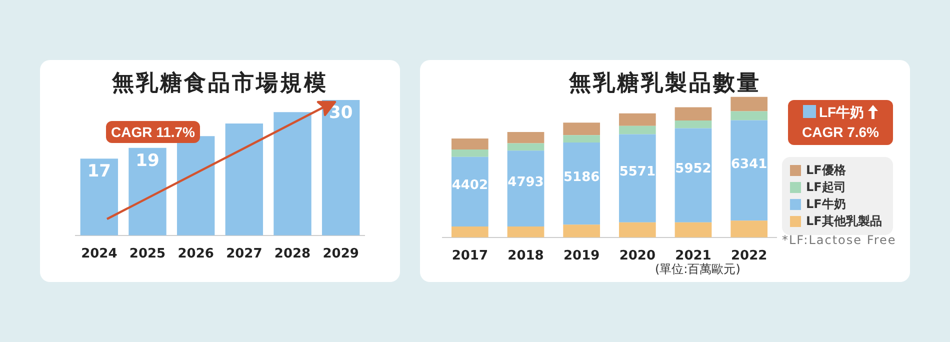 This screenshot has height=342, width=950. I want to click on data-label: 4402, so click(470, 186).